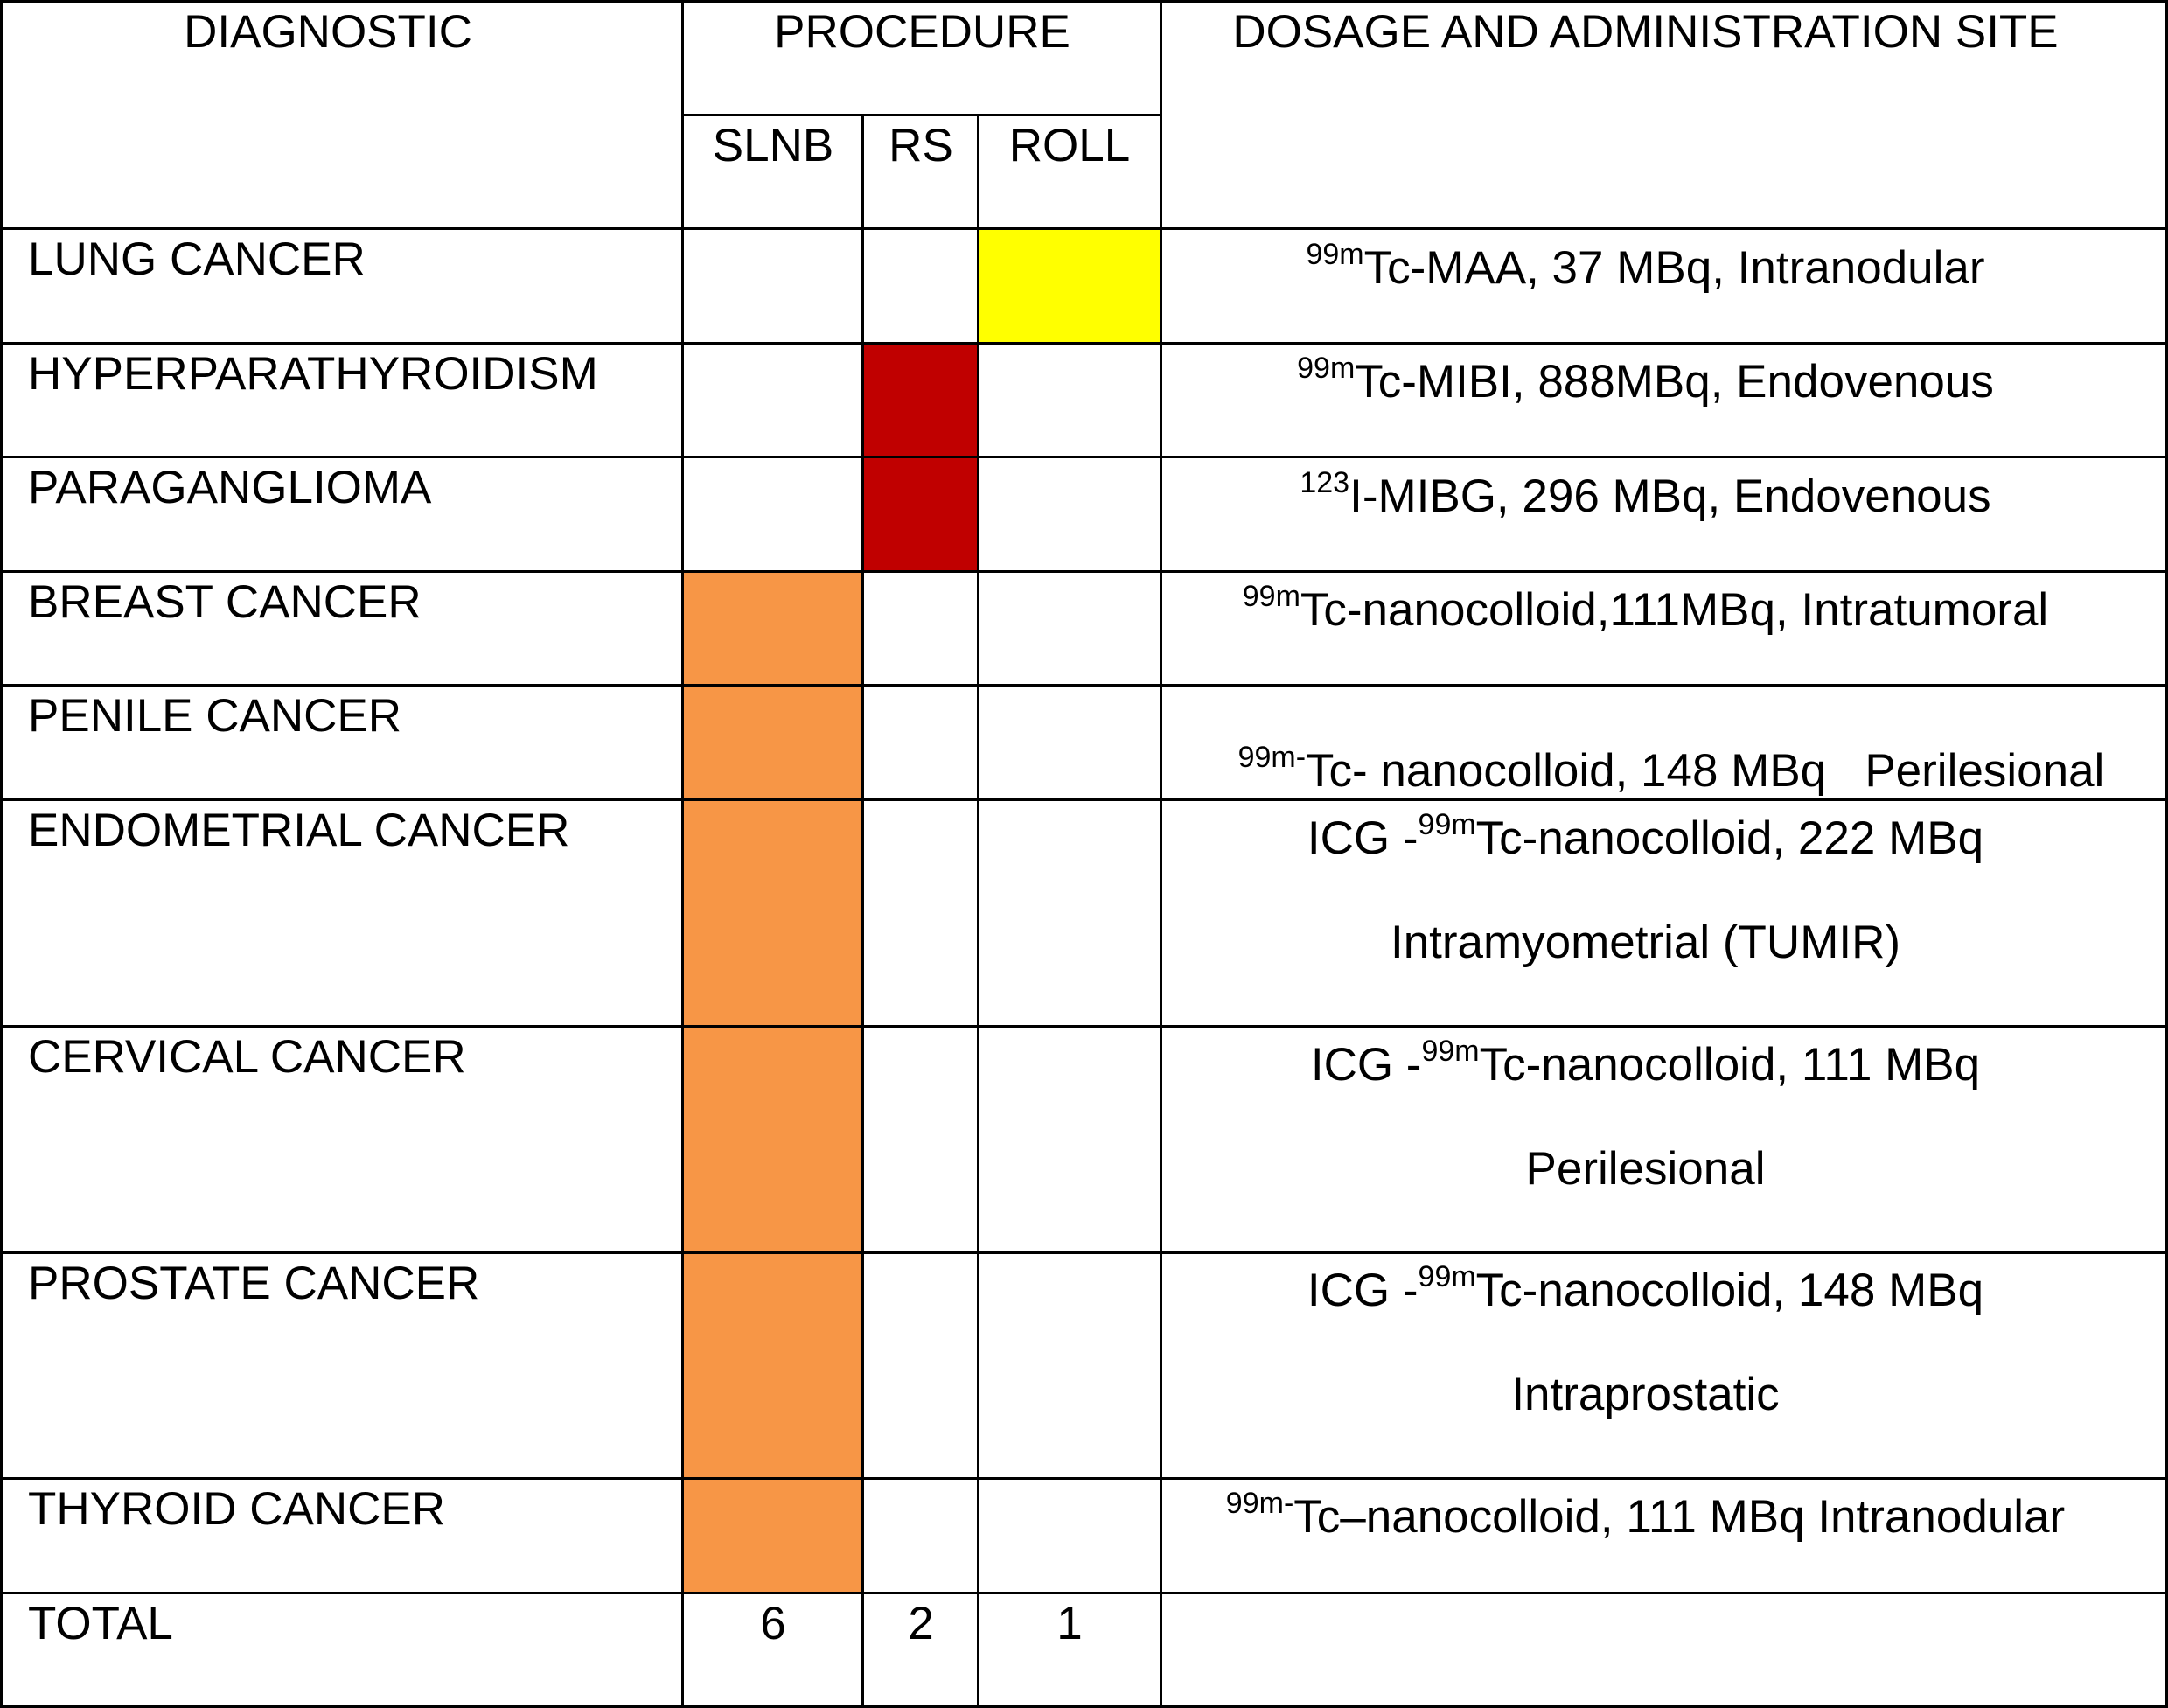  What do you see at coordinates (100, 1623) in the screenshot?
I see `total-label: TOTAL` at bounding box center [100, 1623].